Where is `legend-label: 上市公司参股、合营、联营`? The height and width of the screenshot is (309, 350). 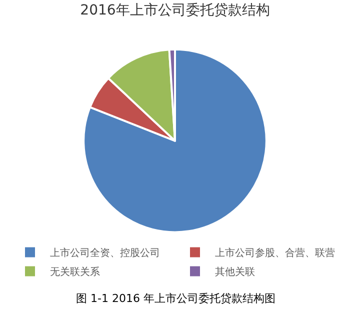
legend-label: 上市公司参股、合营、联营 is located at coordinates (275, 253).